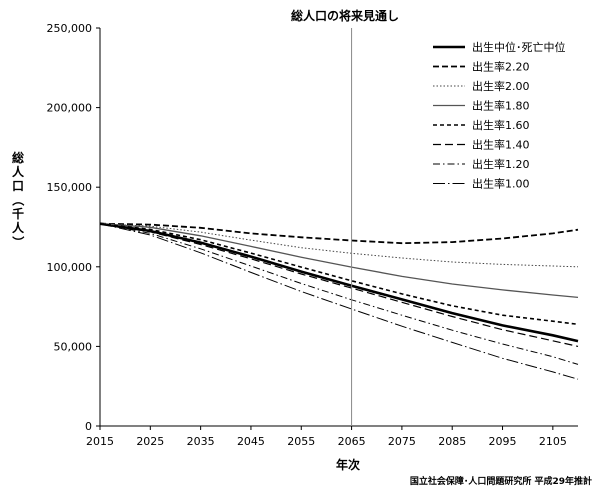 This screenshot has height=491, width=609. What do you see at coordinates (150, 441) in the screenshot?
I see `x-tick-label: 2025` at bounding box center [150, 441].